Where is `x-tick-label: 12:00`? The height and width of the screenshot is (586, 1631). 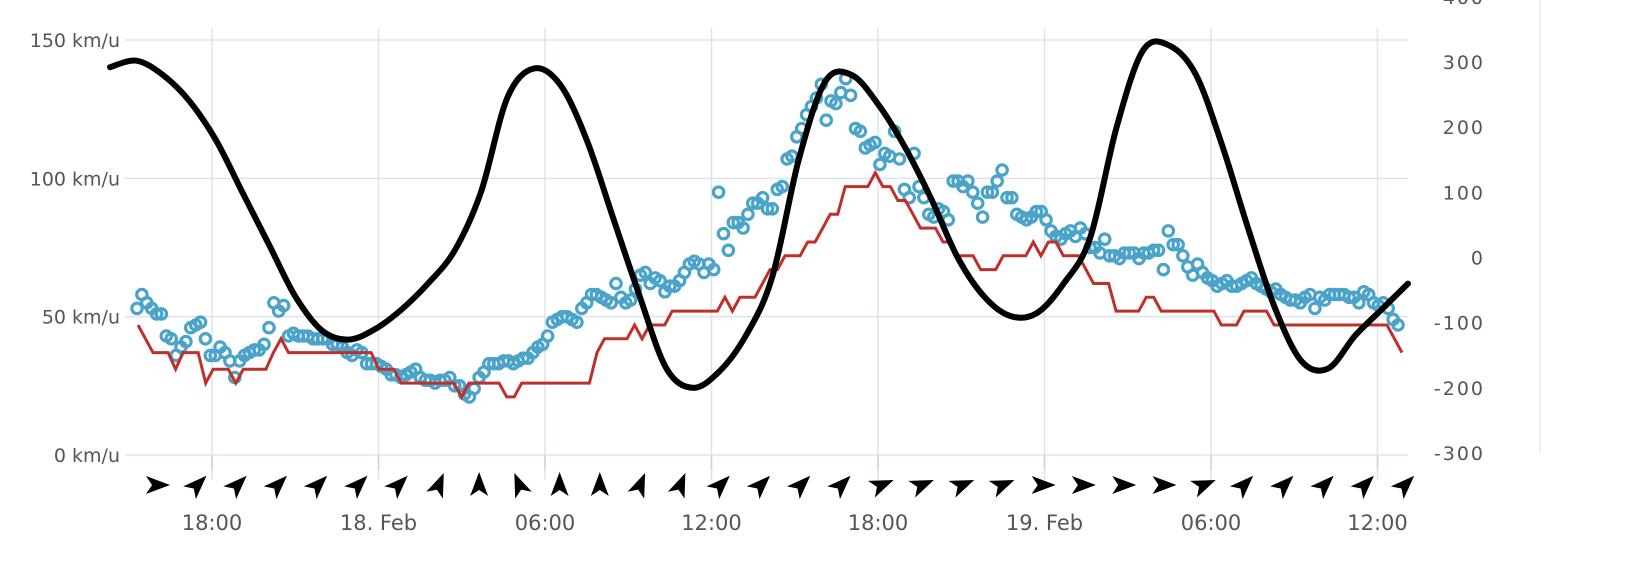 x-tick-label: 12:00 is located at coordinates (1377, 523).